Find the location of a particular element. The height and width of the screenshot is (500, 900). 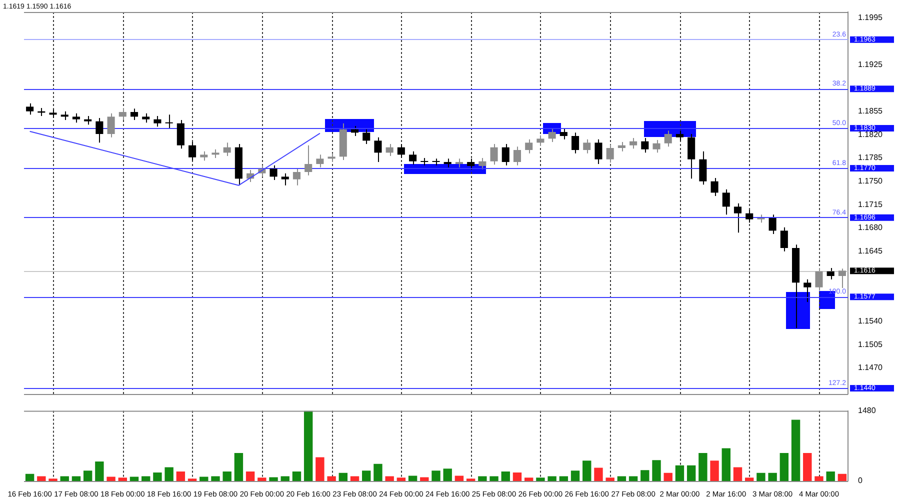

y-tick-label: 1.1505 is located at coordinates (871, 344).